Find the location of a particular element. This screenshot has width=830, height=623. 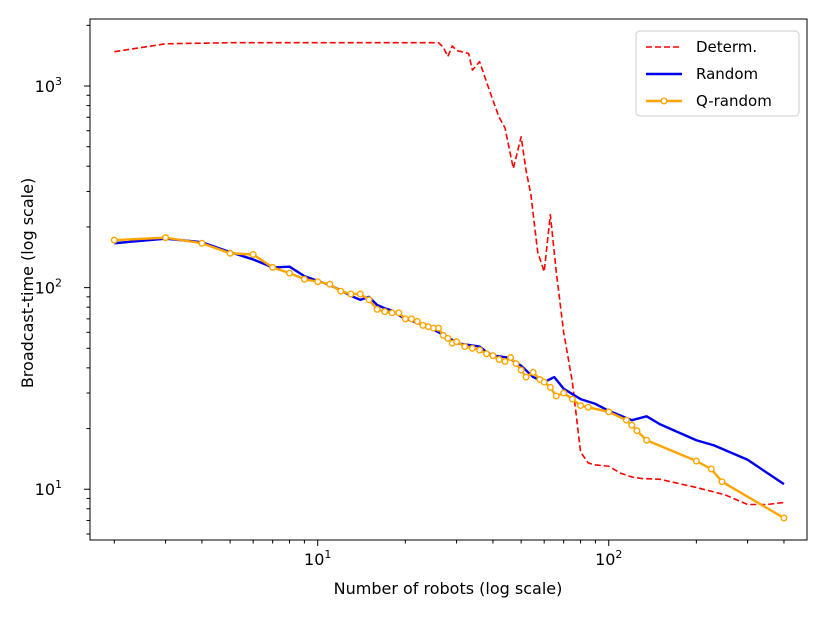

legend-item: Random is located at coordinates (702, 74).